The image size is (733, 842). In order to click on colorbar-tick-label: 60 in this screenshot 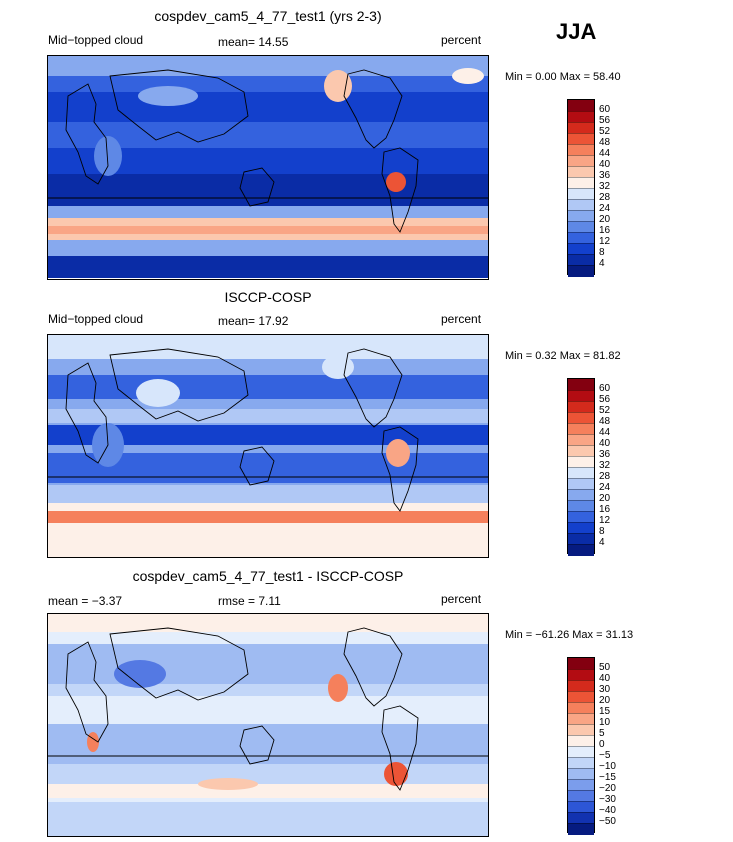, I will do `click(605, 388)`.